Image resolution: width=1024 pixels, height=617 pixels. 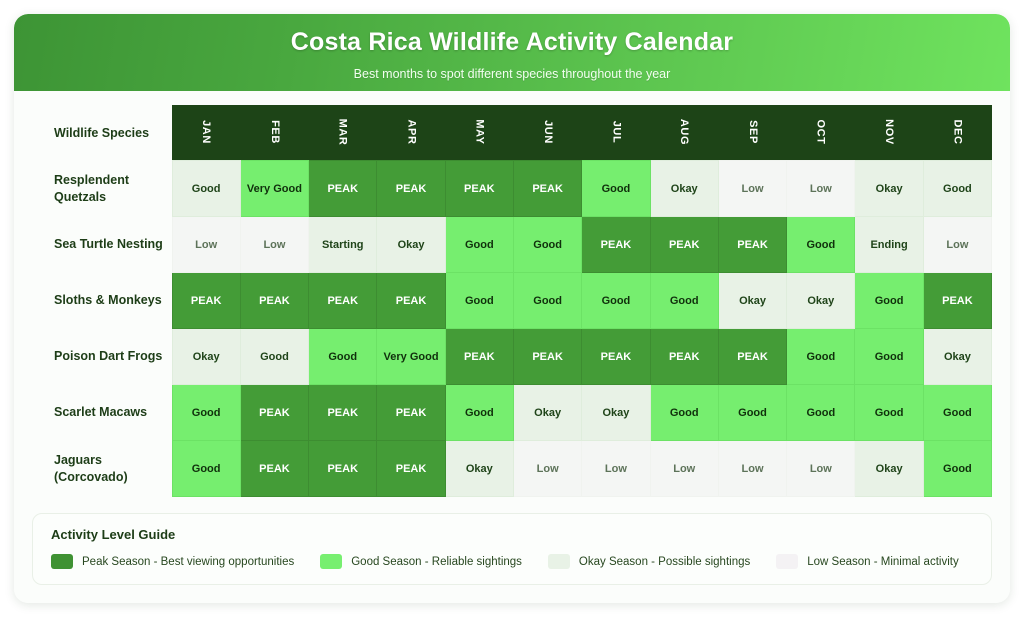 I want to click on month-header-label: APR, so click(x=411, y=132).